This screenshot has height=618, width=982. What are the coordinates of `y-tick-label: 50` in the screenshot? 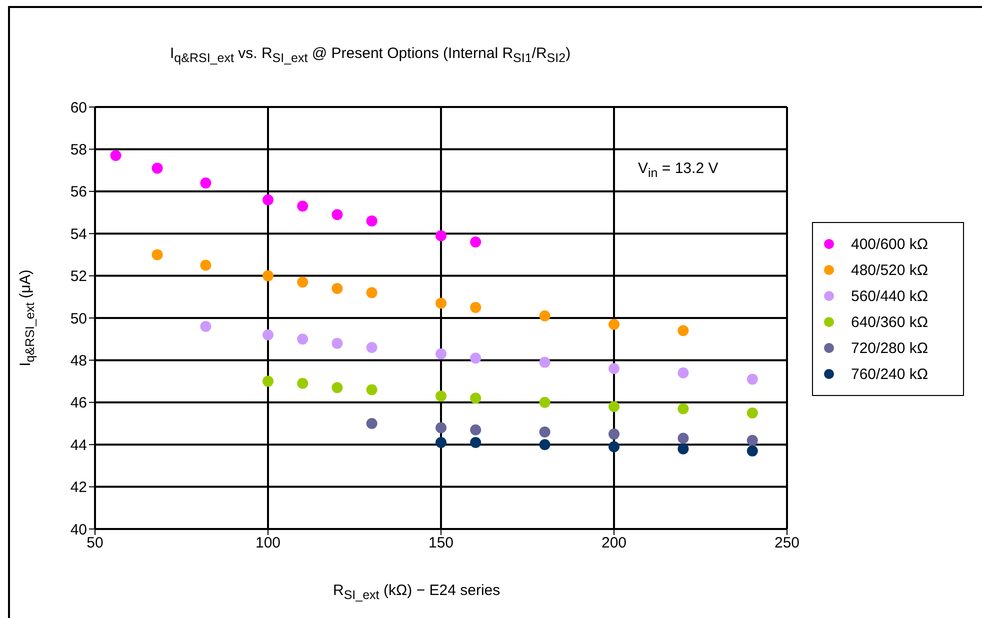 It's located at (78, 319).